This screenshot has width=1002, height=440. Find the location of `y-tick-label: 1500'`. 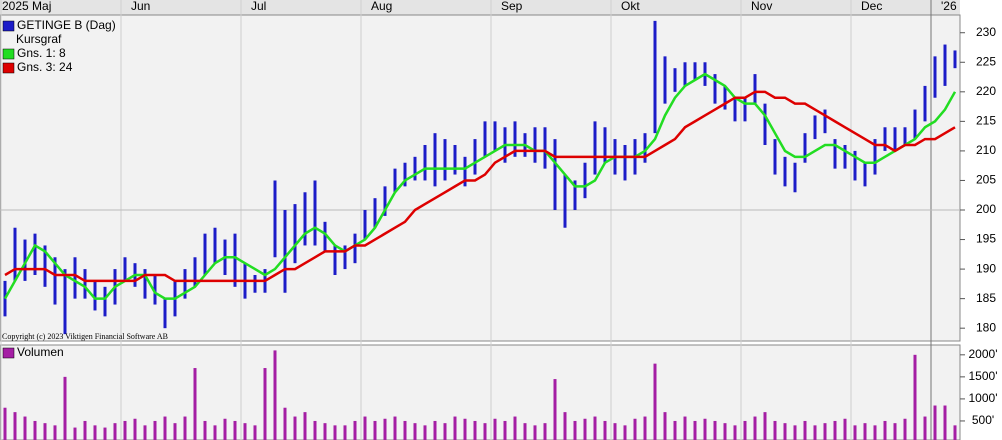

y-tick-label: 1500' is located at coordinates (983, 376).